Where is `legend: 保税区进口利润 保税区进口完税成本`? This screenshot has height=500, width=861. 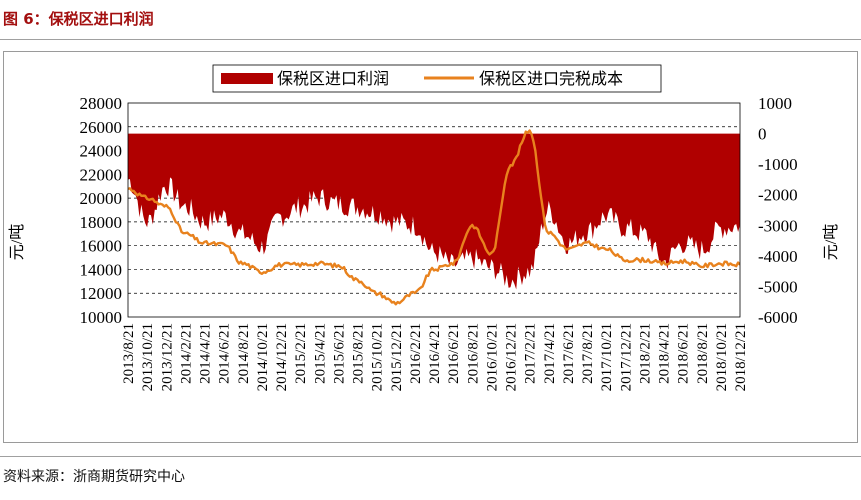
legend: 保税区进口利润 保税区进口完税成本 is located at coordinates (437, 78).